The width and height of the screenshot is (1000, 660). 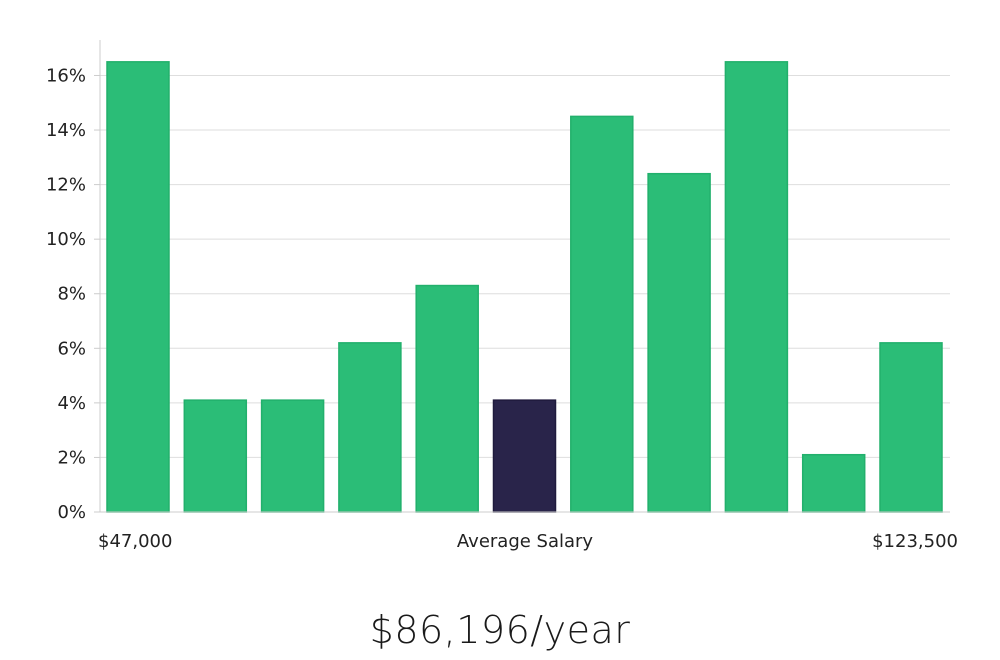 What do you see at coordinates (915, 541) in the screenshot?
I see `x-label-max: $123,500` at bounding box center [915, 541].